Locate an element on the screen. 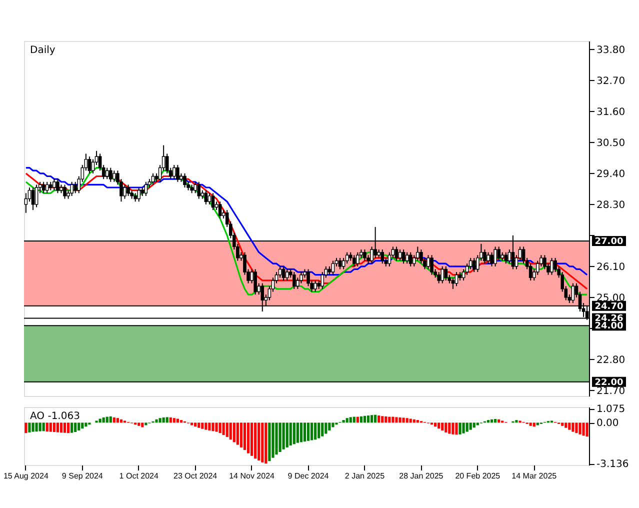  y-tick-label: 28.30 is located at coordinates (611, 205).